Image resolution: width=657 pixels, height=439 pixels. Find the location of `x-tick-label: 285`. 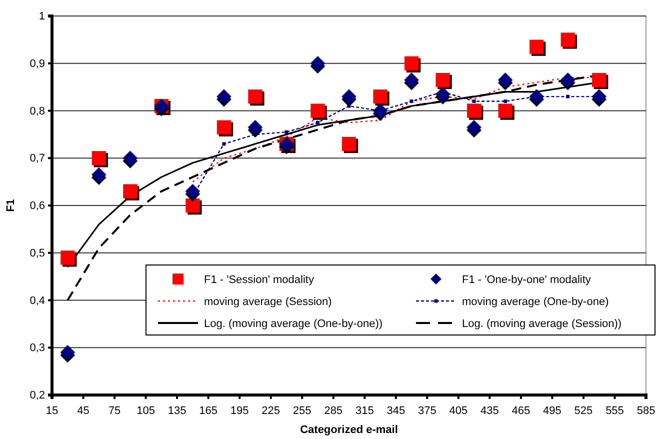

x-tick-label: 285 is located at coordinates (333, 411).